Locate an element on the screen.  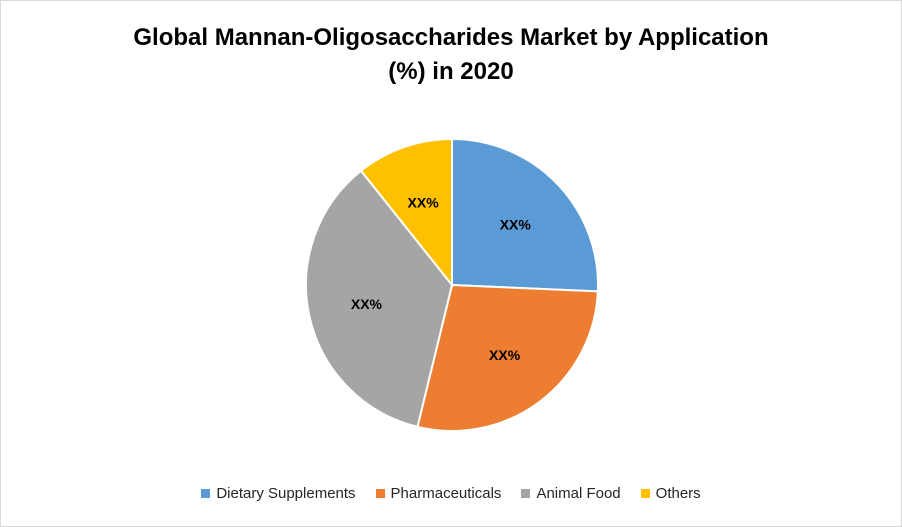
legend-item-others: Others is located at coordinates (670, 493).